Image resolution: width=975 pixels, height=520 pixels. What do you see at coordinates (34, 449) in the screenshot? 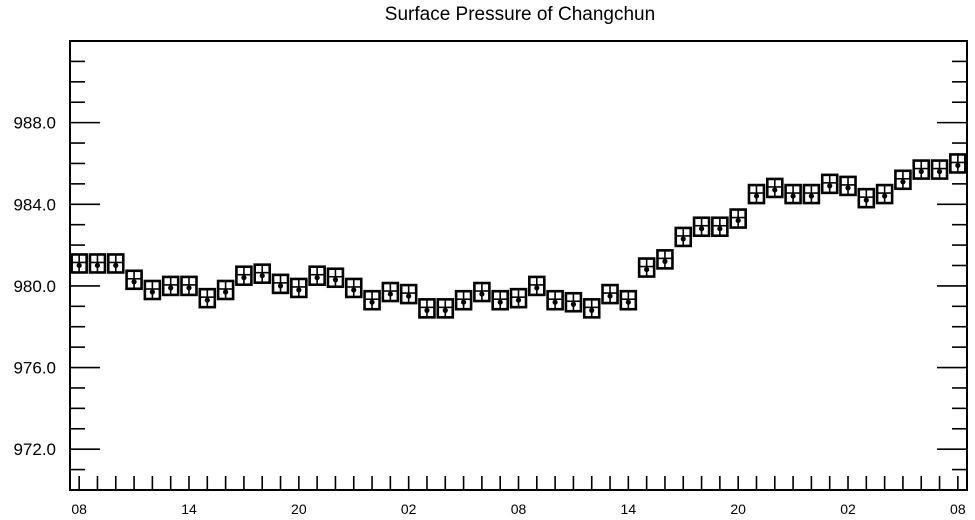
I see `y-tick-label: 972.0` at bounding box center [34, 449].